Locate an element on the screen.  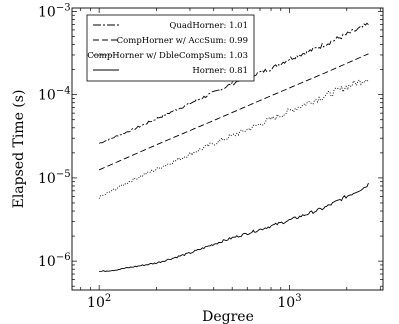
legend-label: Horner: 0.81 is located at coordinates (220, 71).